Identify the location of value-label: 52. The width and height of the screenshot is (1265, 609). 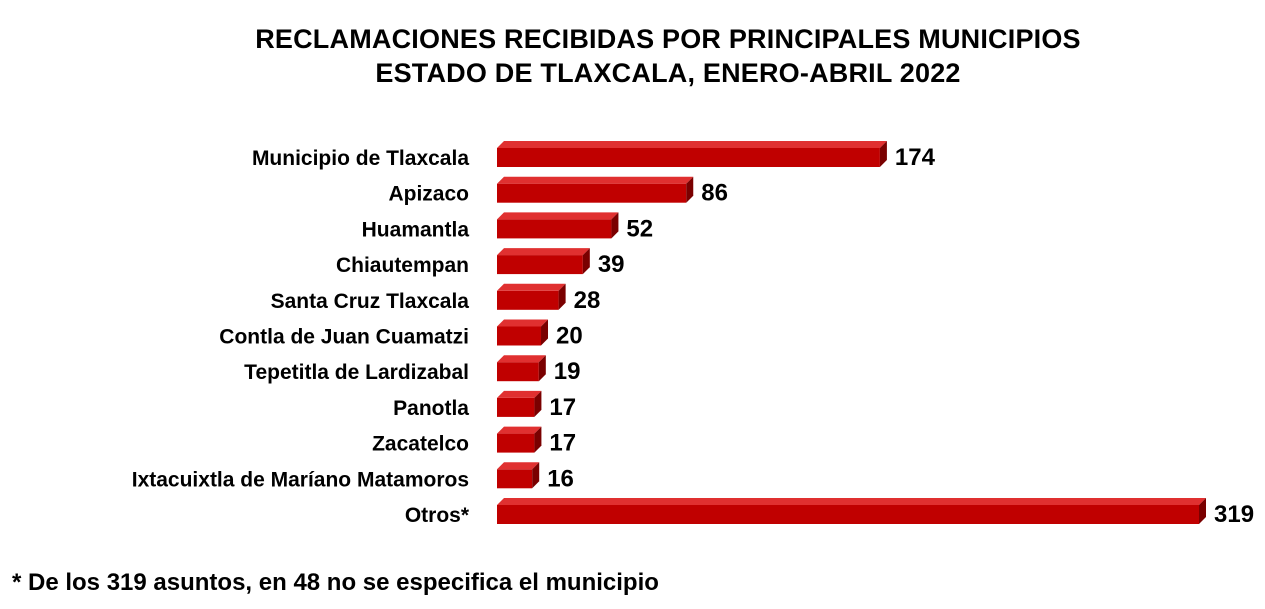
(639, 228).